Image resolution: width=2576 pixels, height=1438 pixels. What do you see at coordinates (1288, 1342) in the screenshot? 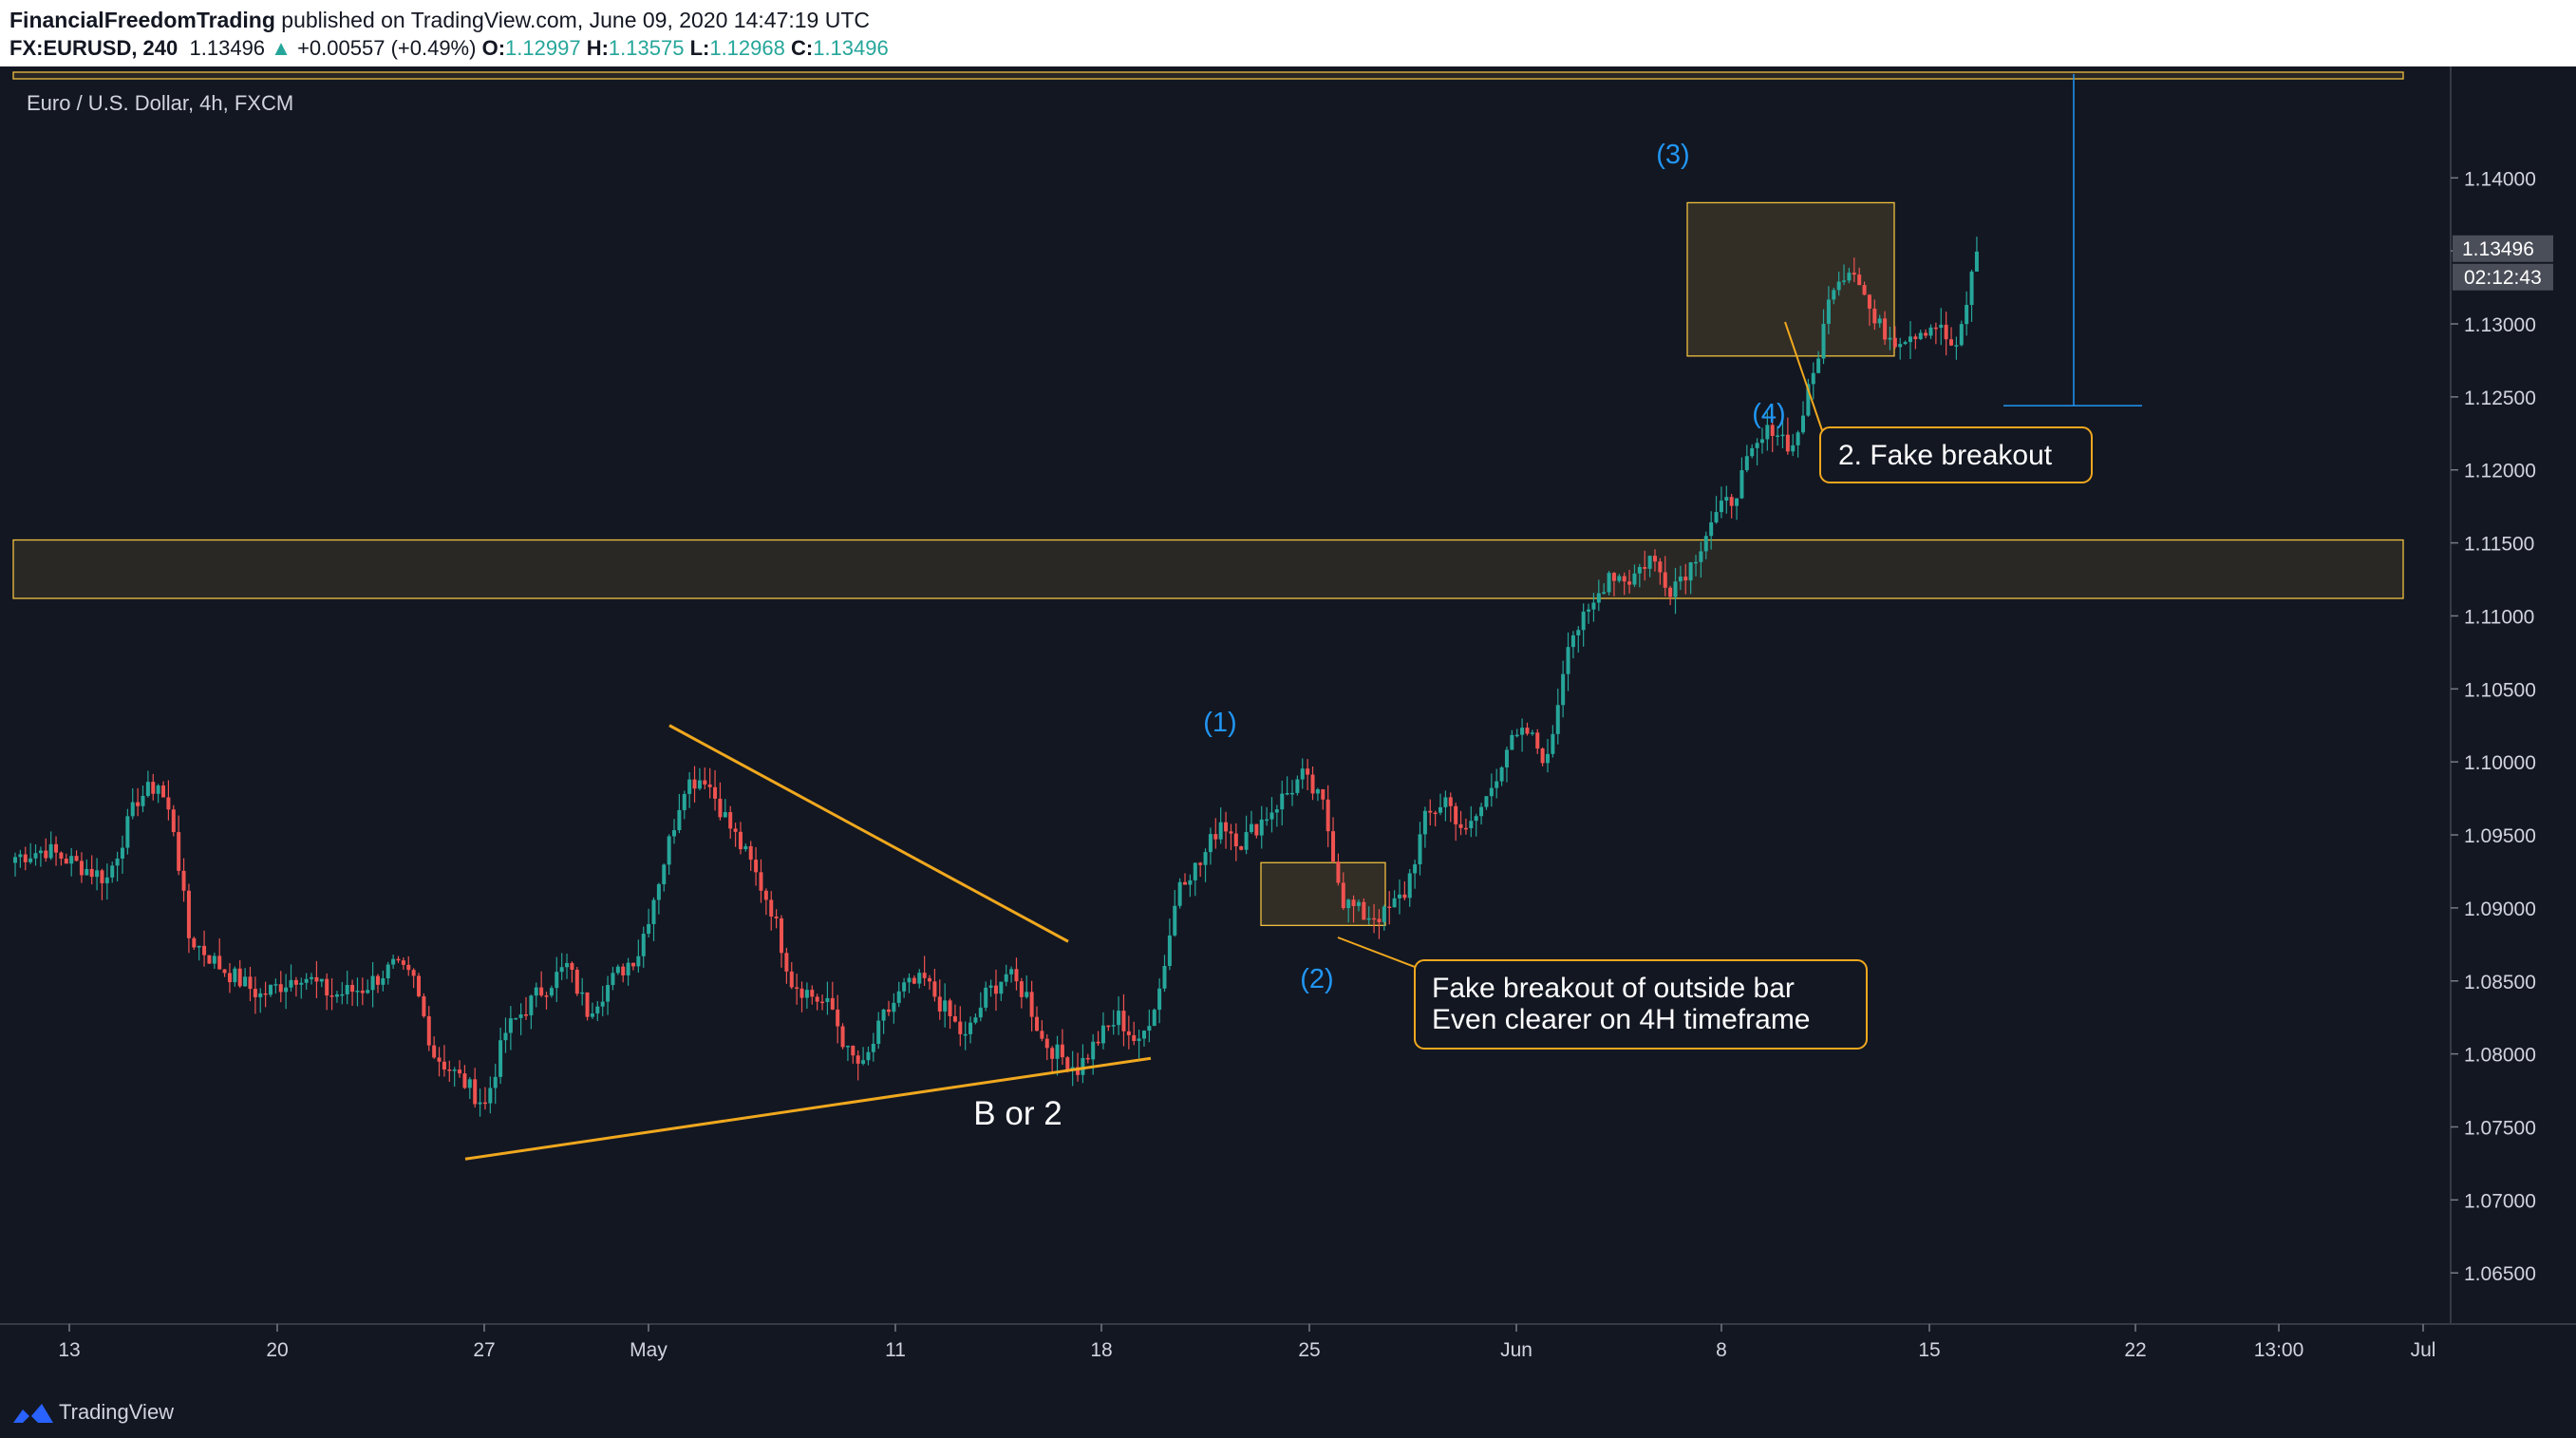
I see `time-axis: 13 20 27 May 11 18 25 Jun 8 15 22 13:00 Jul` at bounding box center [1288, 1342].